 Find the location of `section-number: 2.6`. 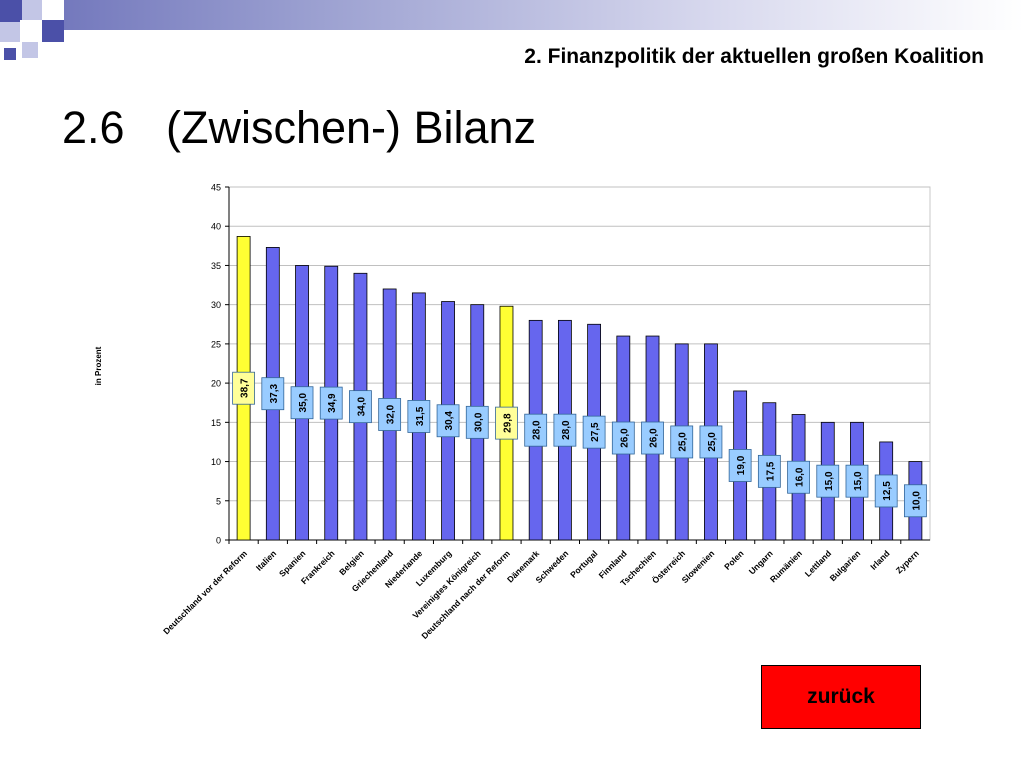

section-number: 2.6 is located at coordinates (93, 127).